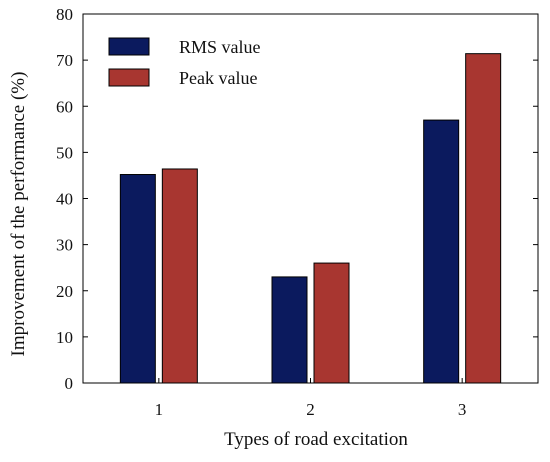 This screenshot has height=462, width=550. Describe the element at coordinates (69, 383) in the screenshot. I see `y-tick-label: 0` at that location.